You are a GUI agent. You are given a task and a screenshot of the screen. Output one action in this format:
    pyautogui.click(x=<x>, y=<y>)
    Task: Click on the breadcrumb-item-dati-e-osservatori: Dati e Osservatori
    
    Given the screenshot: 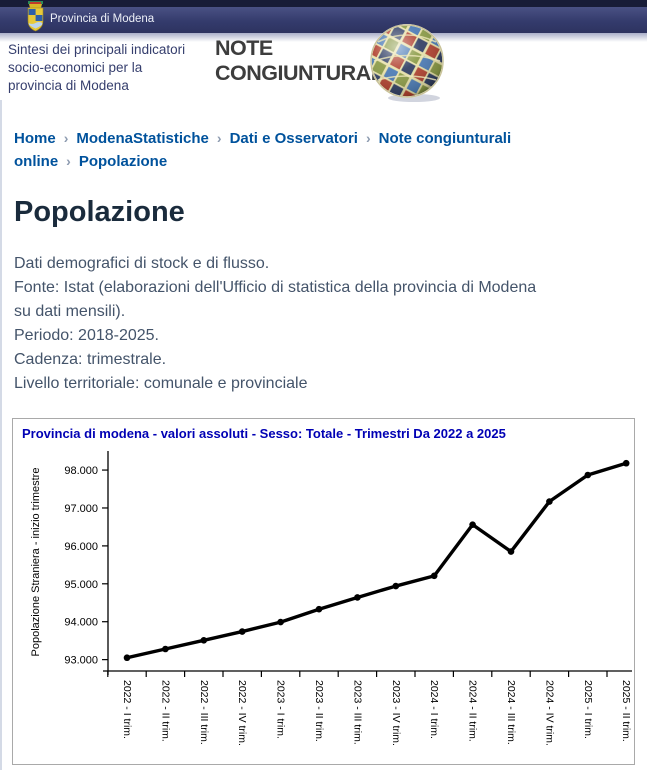 What is the action you would take?
    pyautogui.click(x=293, y=138)
    